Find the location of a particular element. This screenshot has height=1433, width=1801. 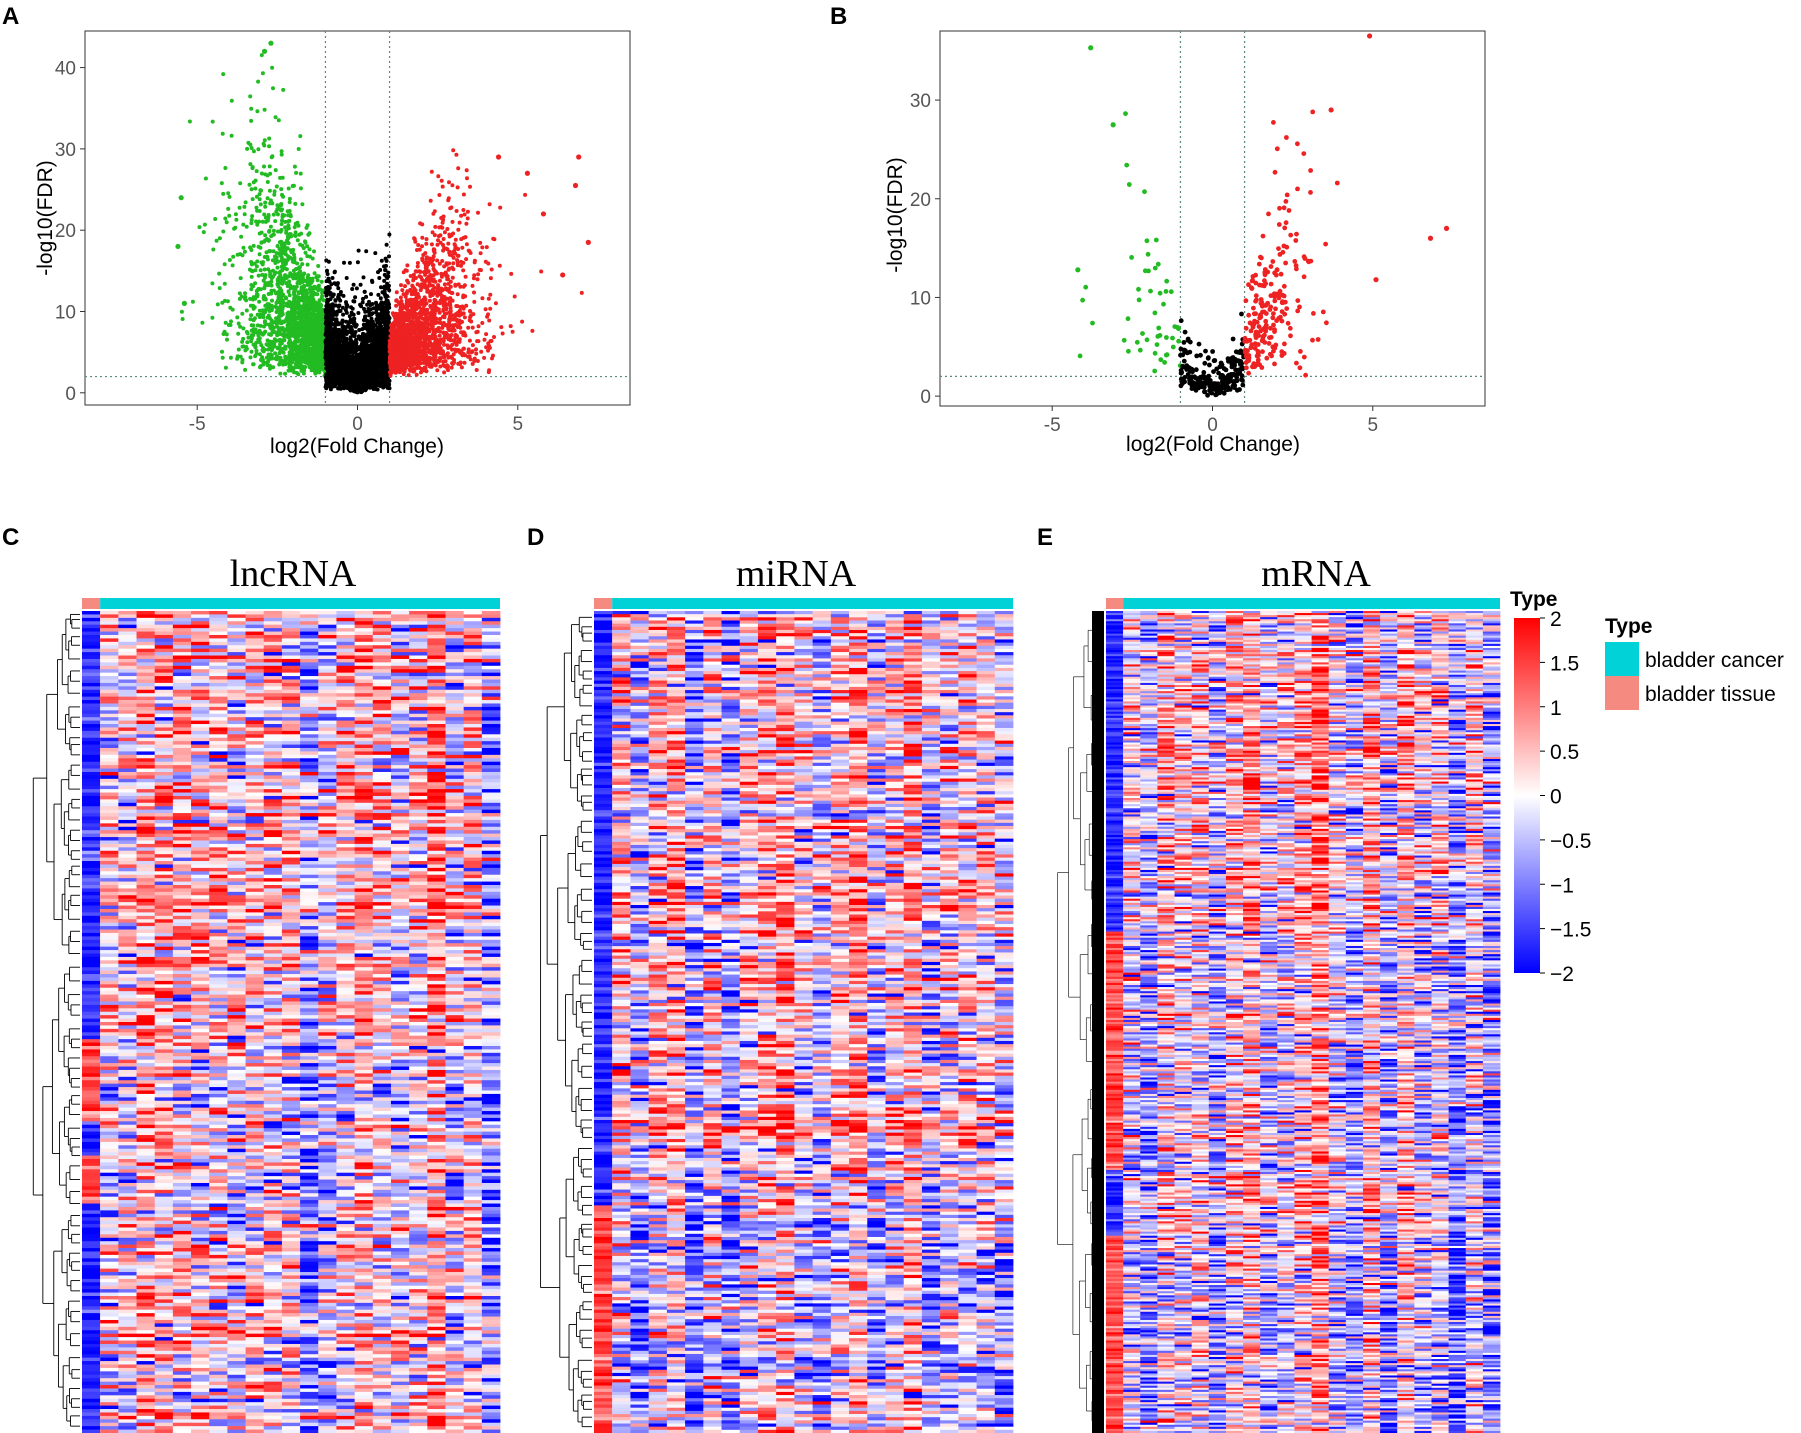

data-points is located at coordinates (383, 217).